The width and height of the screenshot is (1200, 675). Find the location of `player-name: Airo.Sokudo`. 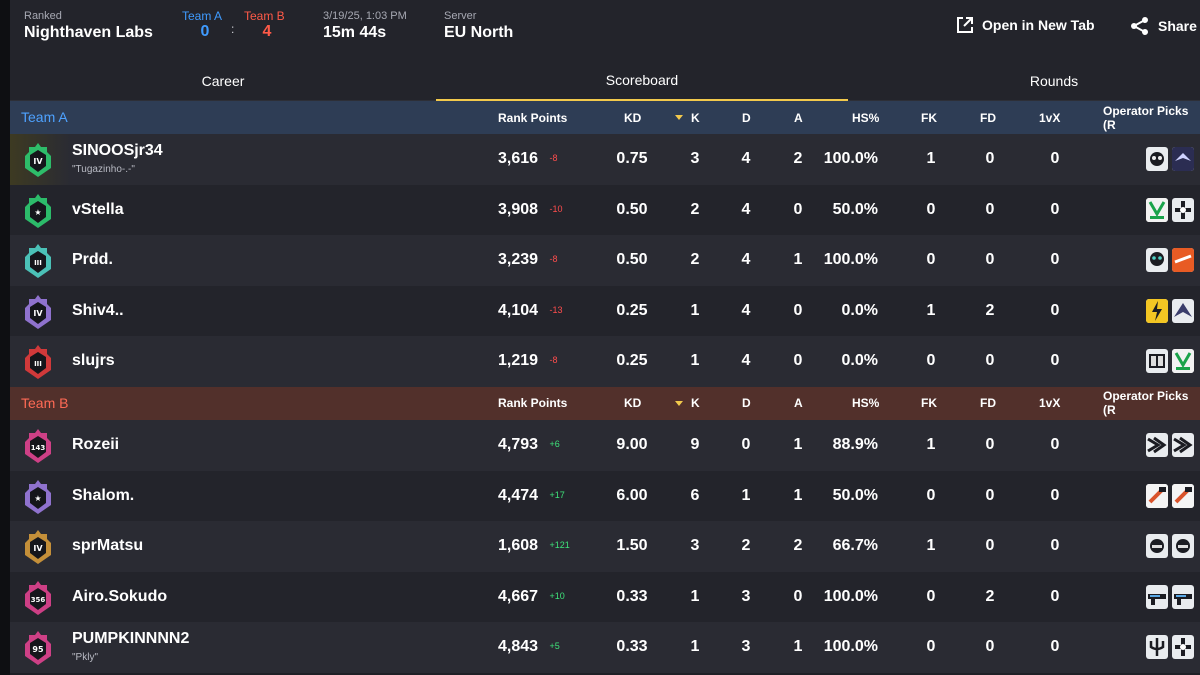

player-name: Airo.Sokudo is located at coordinates (120, 596).